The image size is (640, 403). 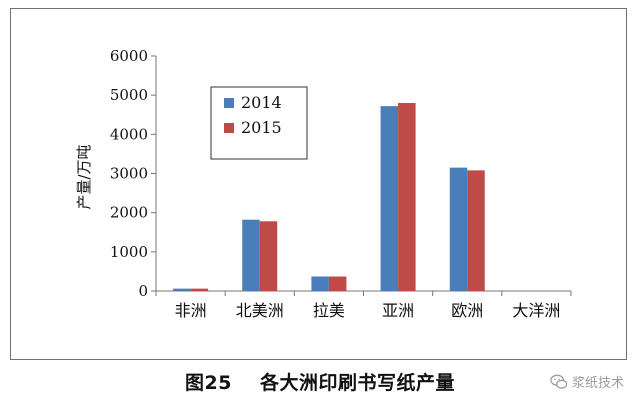 What do you see at coordinates (191, 310) in the screenshot?
I see `x-tick-label: 非洲` at bounding box center [191, 310].